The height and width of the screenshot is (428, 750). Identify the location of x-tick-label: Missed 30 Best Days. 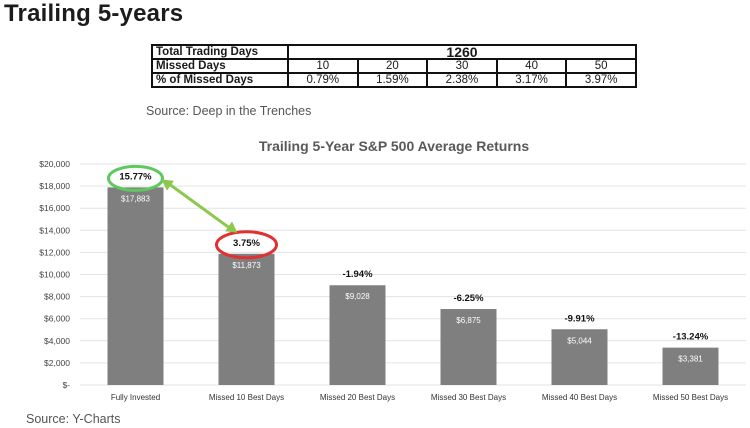
(468, 397).